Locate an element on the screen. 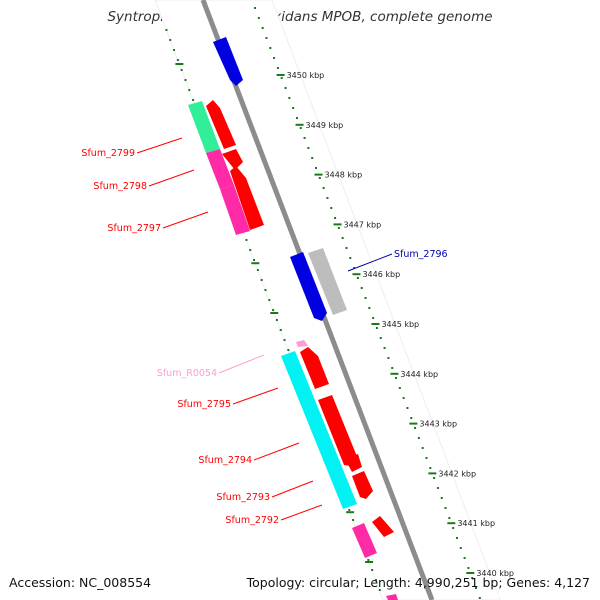 This screenshot has width=600, height=600. accession-text: Accession: NC_008554 is located at coordinates (80, 582).